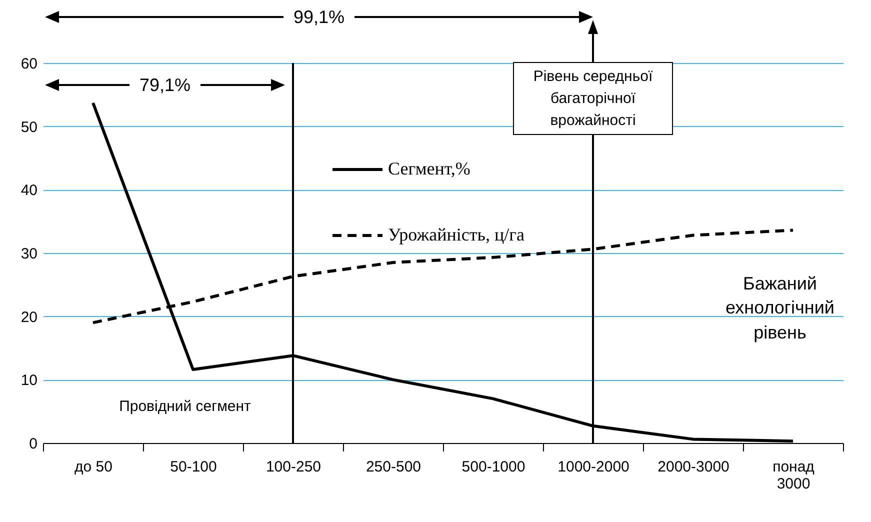  I want to click on text: 99,1%, so click(319, 17).